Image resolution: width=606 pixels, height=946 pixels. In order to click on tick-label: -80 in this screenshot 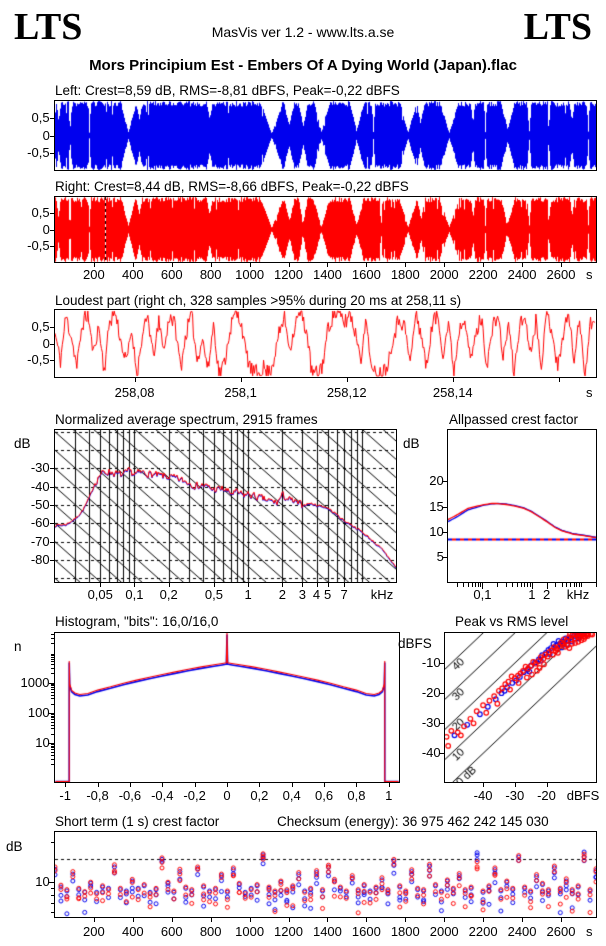, I will do `click(40, 559)`.